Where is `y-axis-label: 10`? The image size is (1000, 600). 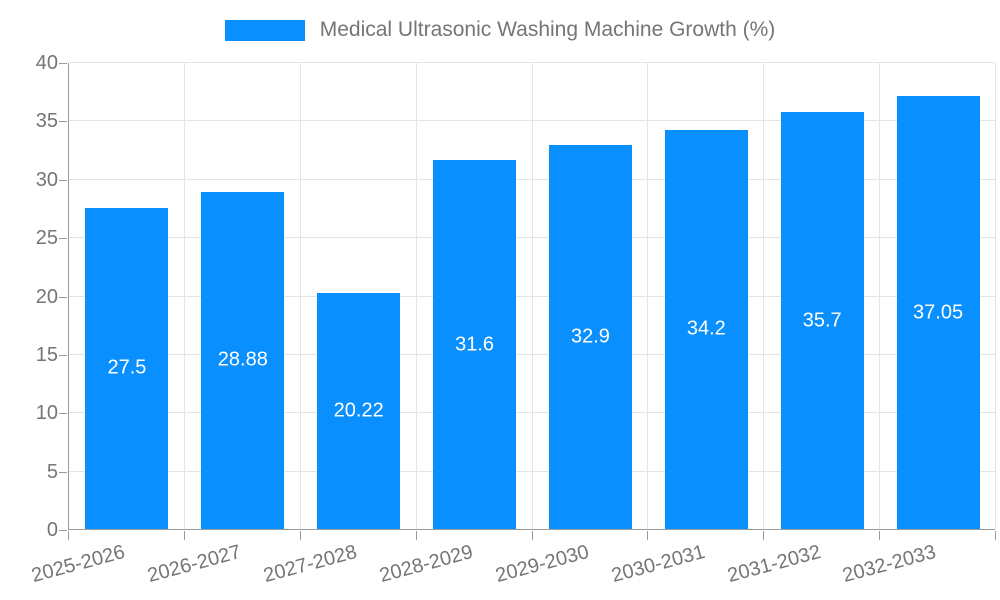 y-axis-label: 10 is located at coordinates (46, 413).